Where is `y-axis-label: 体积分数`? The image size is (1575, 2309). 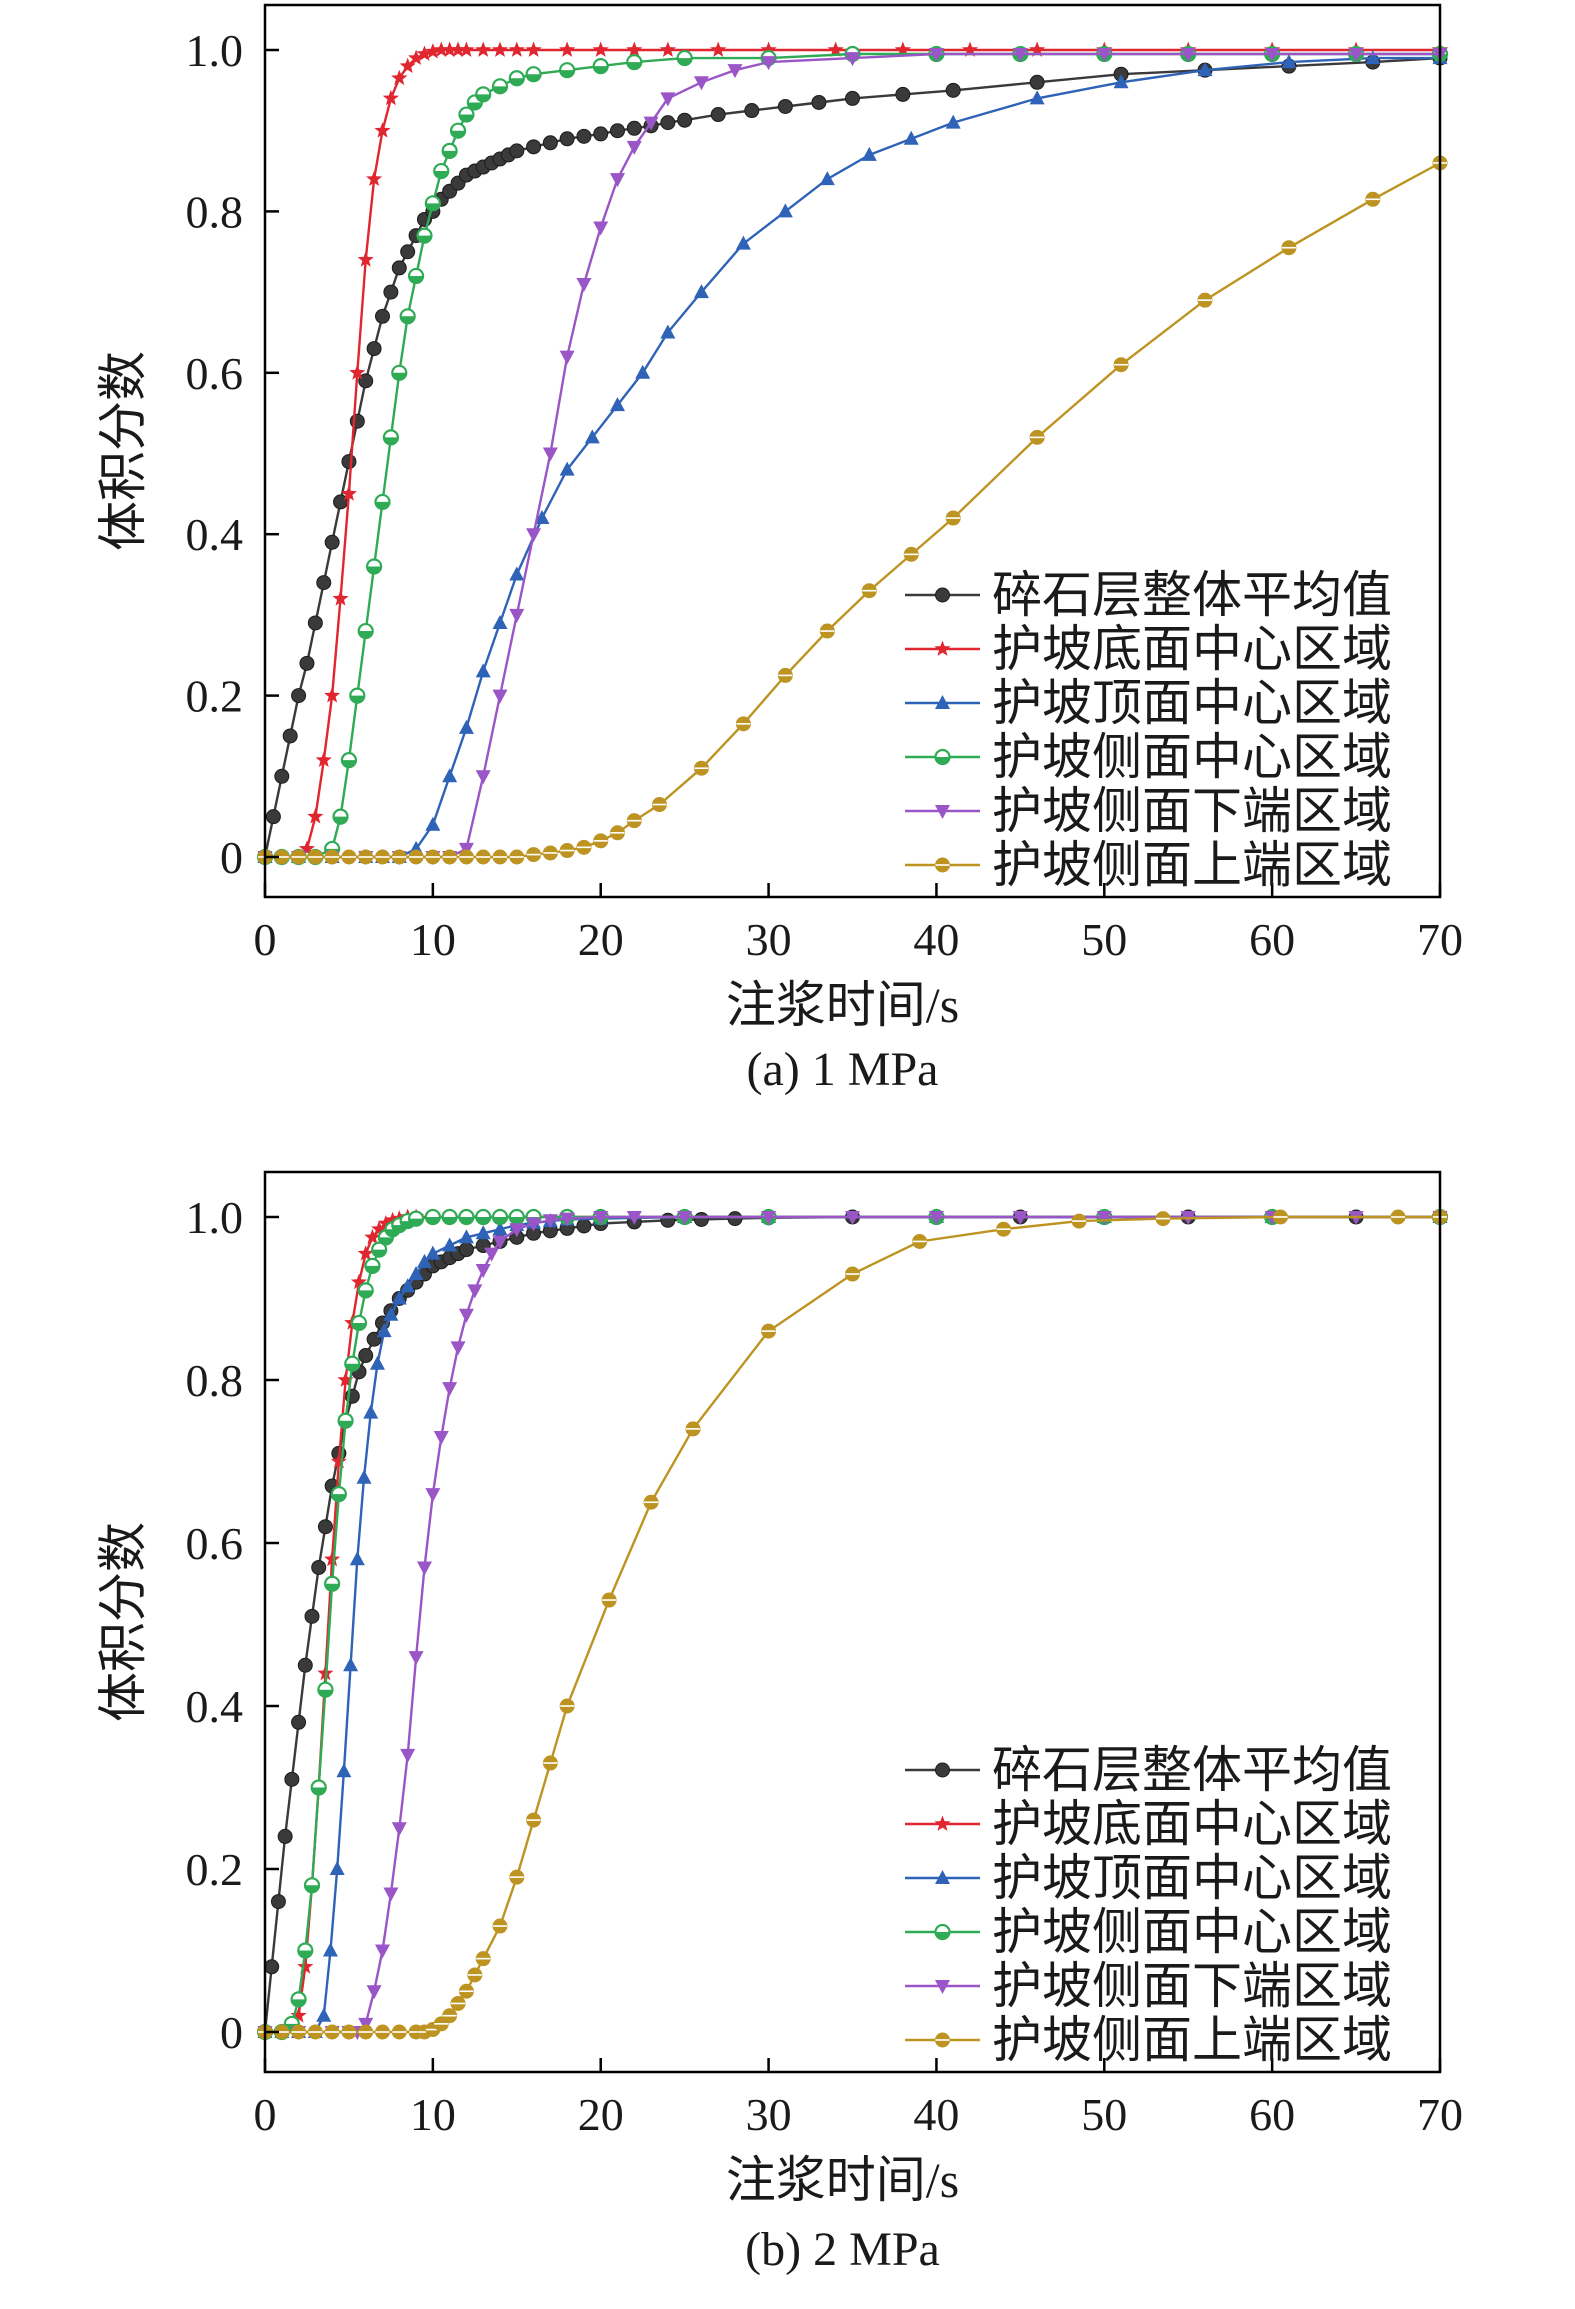
y-axis-label: 体积分数 is located at coordinates (123, 451).